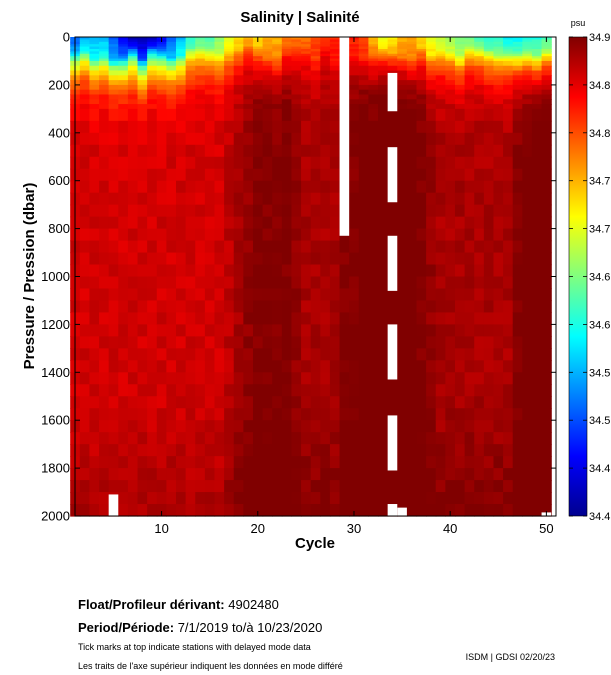  What do you see at coordinates (290, 627) in the screenshot?
I see `period-end: 10/23/2020` at bounding box center [290, 627].